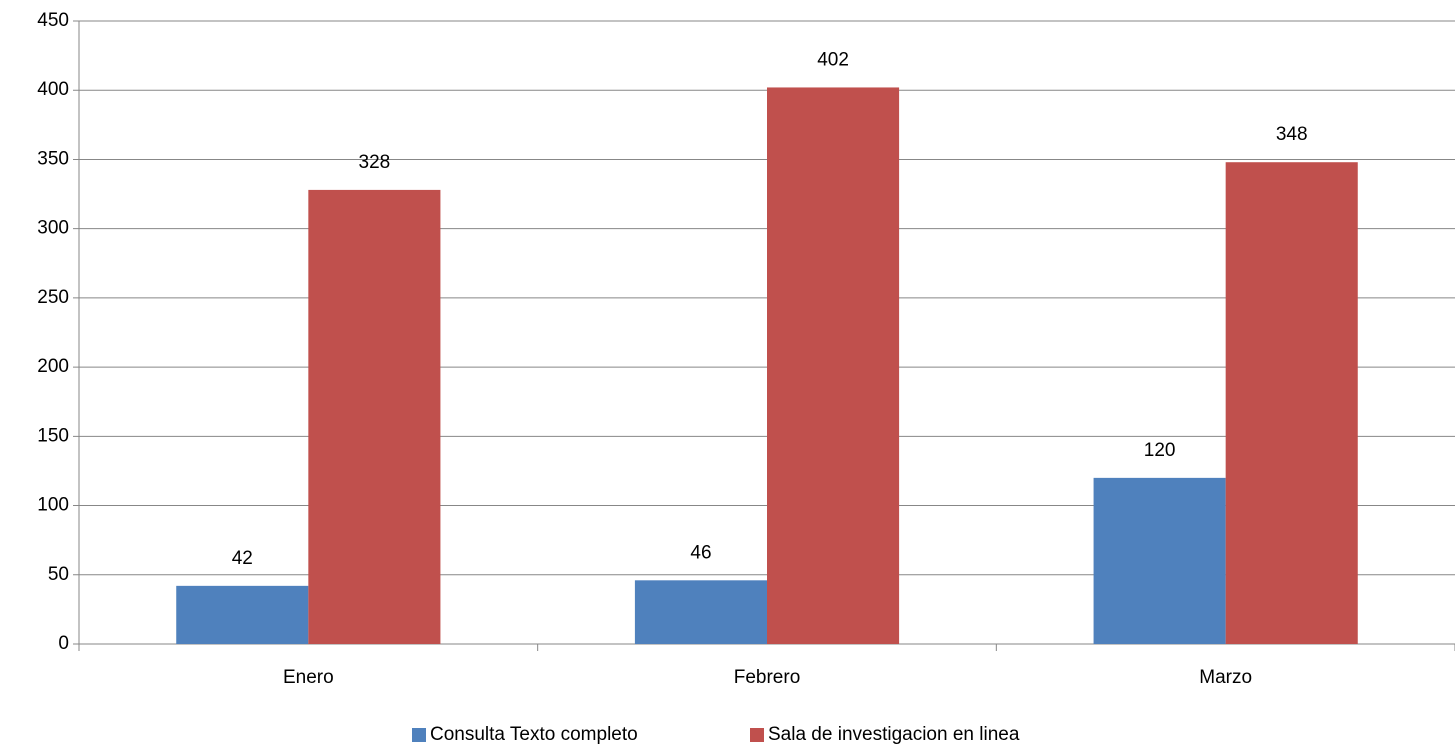 The height and width of the screenshot is (751, 1455). Describe the element at coordinates (53, 89) in the screenshot. I see `y-tick-label: 400` at that location.